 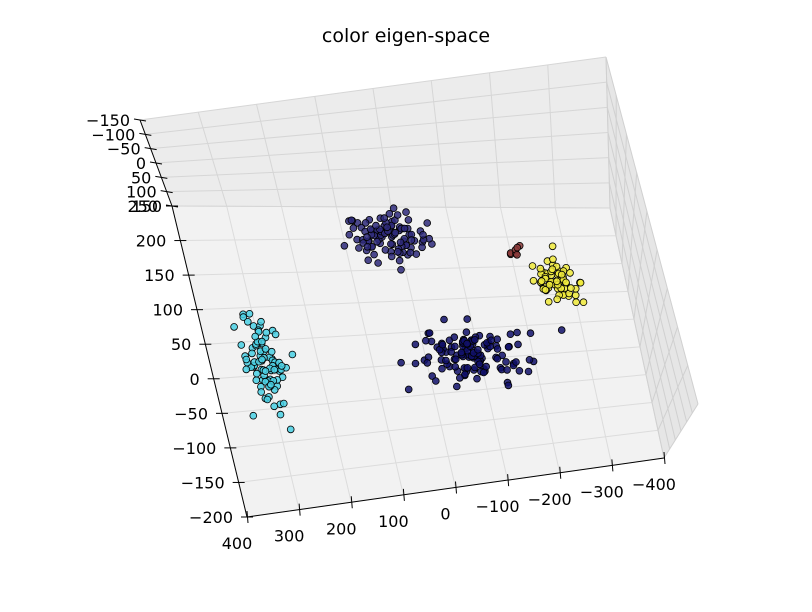 I want to click on x-tick-label: 400, so click(x=237, y=543).